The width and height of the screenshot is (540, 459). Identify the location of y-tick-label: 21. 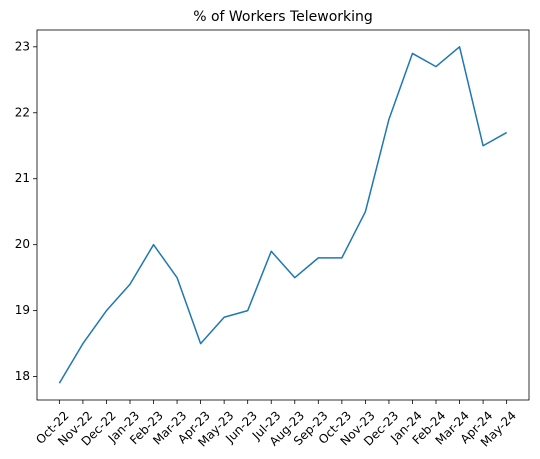
(22, 178).